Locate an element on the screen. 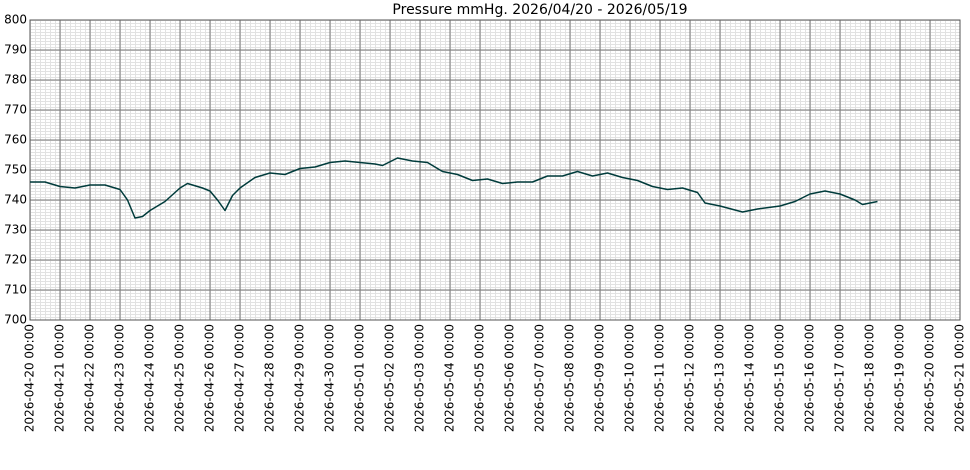 The width and height of the screenshot is (970, 470). x-tick-label: 2026-05-03 00:00 is located at coordinates (420, 378).